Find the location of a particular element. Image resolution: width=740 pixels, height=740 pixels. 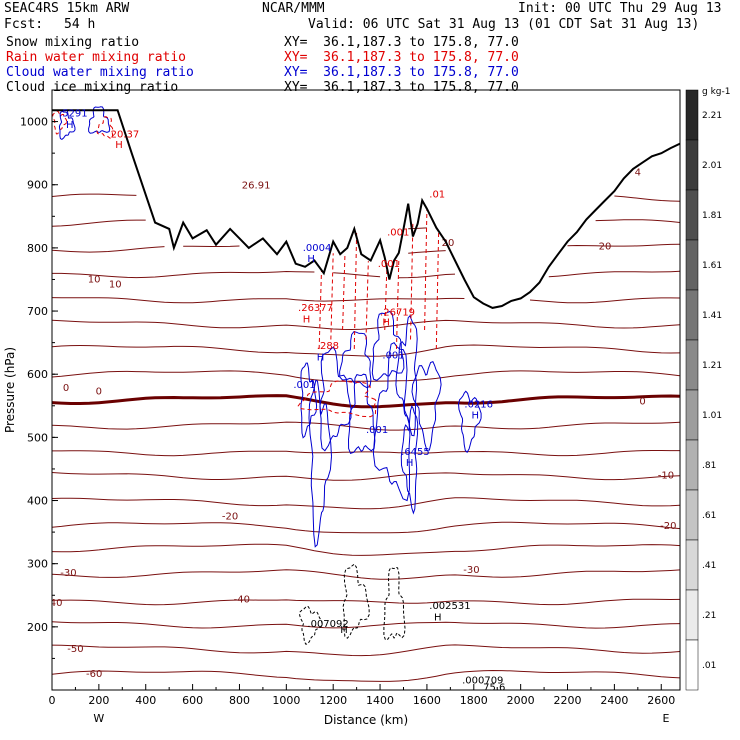

colorbar-label: .01 is located at coordinates (709, 666).